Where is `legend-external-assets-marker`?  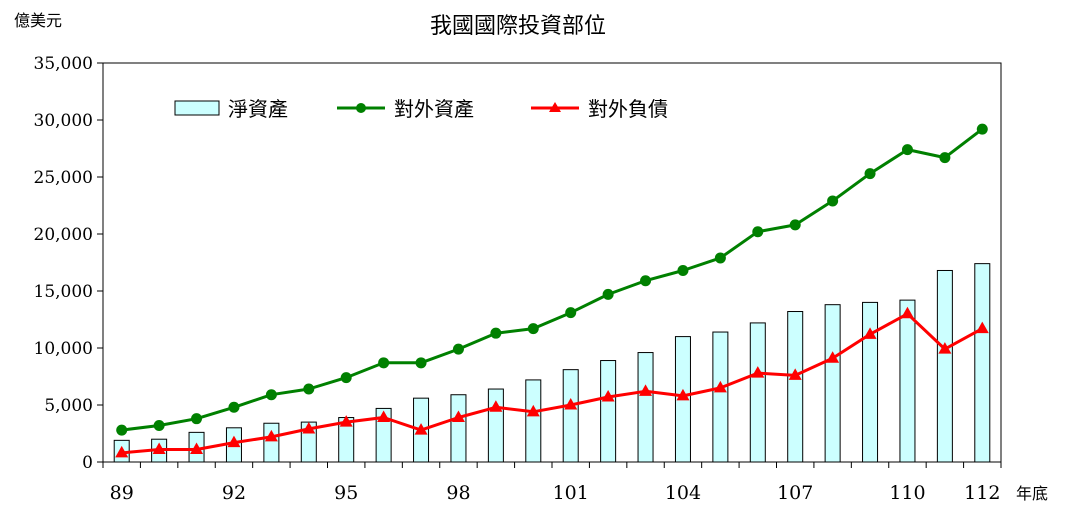
legend-external-assets-marker is located at coordinates (361, 108).